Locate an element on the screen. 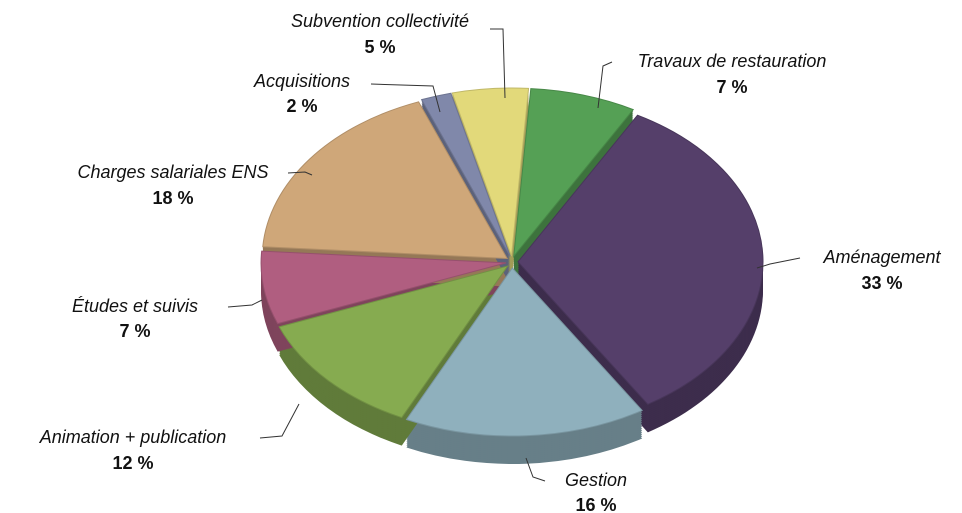 The height and width of the screenshot is (513, 962). slice-label: Travaux de restauration is located at coordinates (732, 61).